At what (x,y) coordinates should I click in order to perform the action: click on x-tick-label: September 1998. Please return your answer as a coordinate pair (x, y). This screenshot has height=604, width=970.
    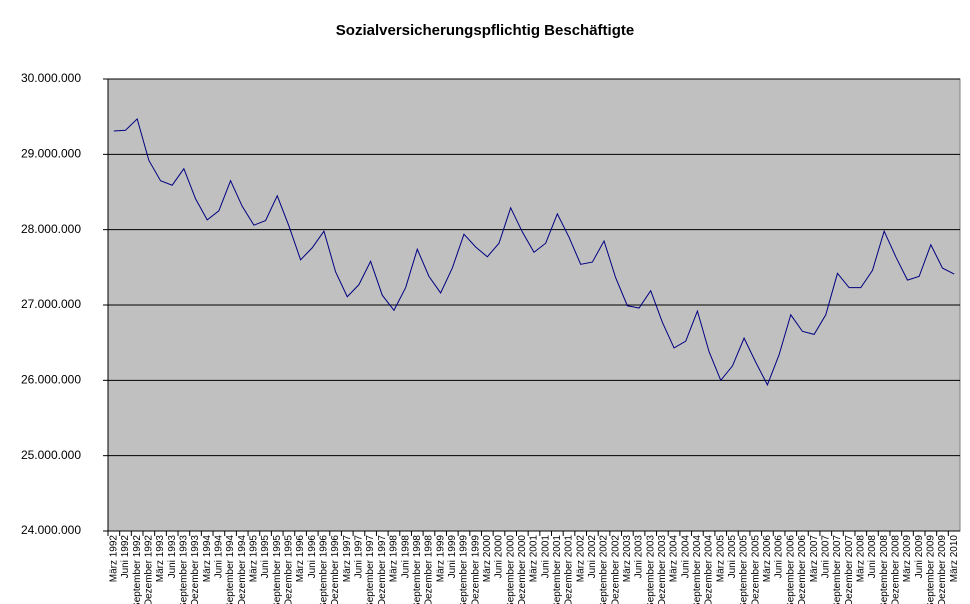
    Looking at the image, I should click on (417, 569).